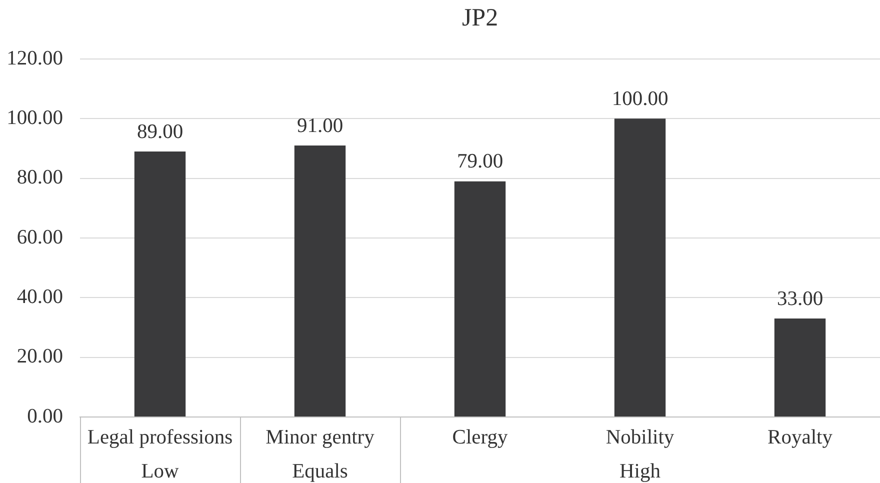 The width and height of the screenshot is (880, 483). What do you see at coordinates (801, 437) in the screenshot?
I see `x-tick-label: Royalty` at bounding box center [801, 437].